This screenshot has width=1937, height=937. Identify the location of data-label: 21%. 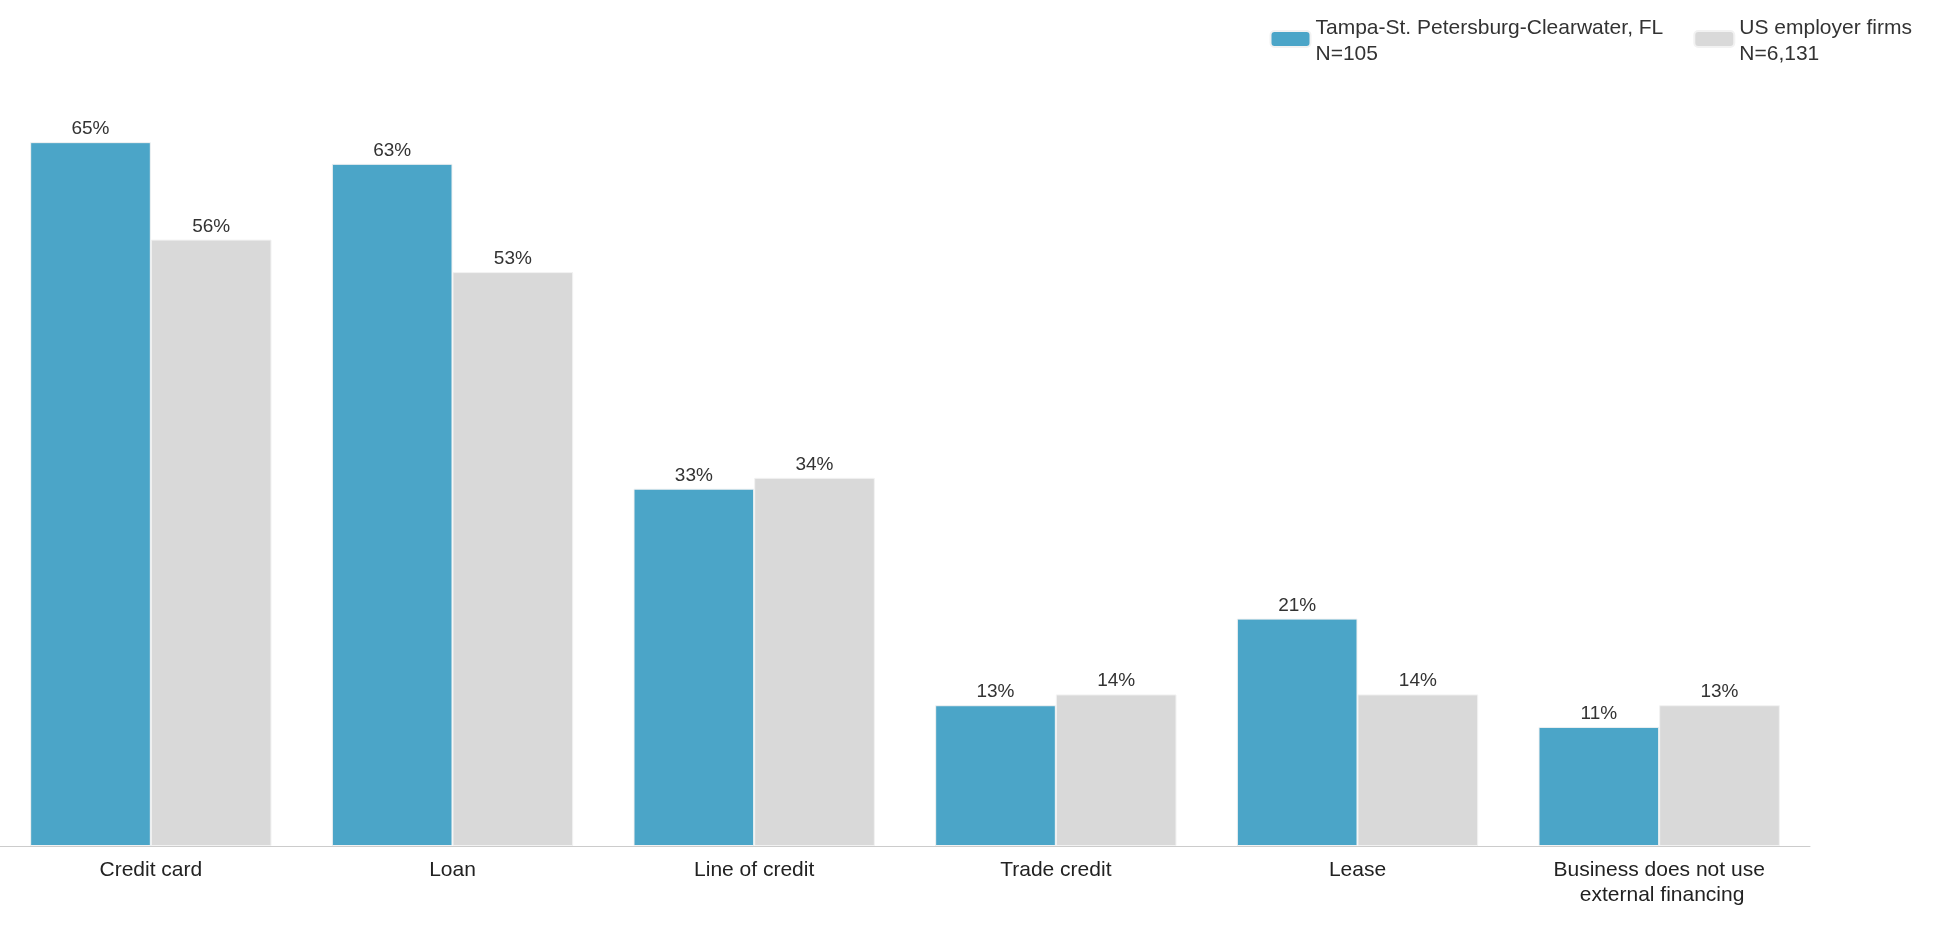
(1297, 604).